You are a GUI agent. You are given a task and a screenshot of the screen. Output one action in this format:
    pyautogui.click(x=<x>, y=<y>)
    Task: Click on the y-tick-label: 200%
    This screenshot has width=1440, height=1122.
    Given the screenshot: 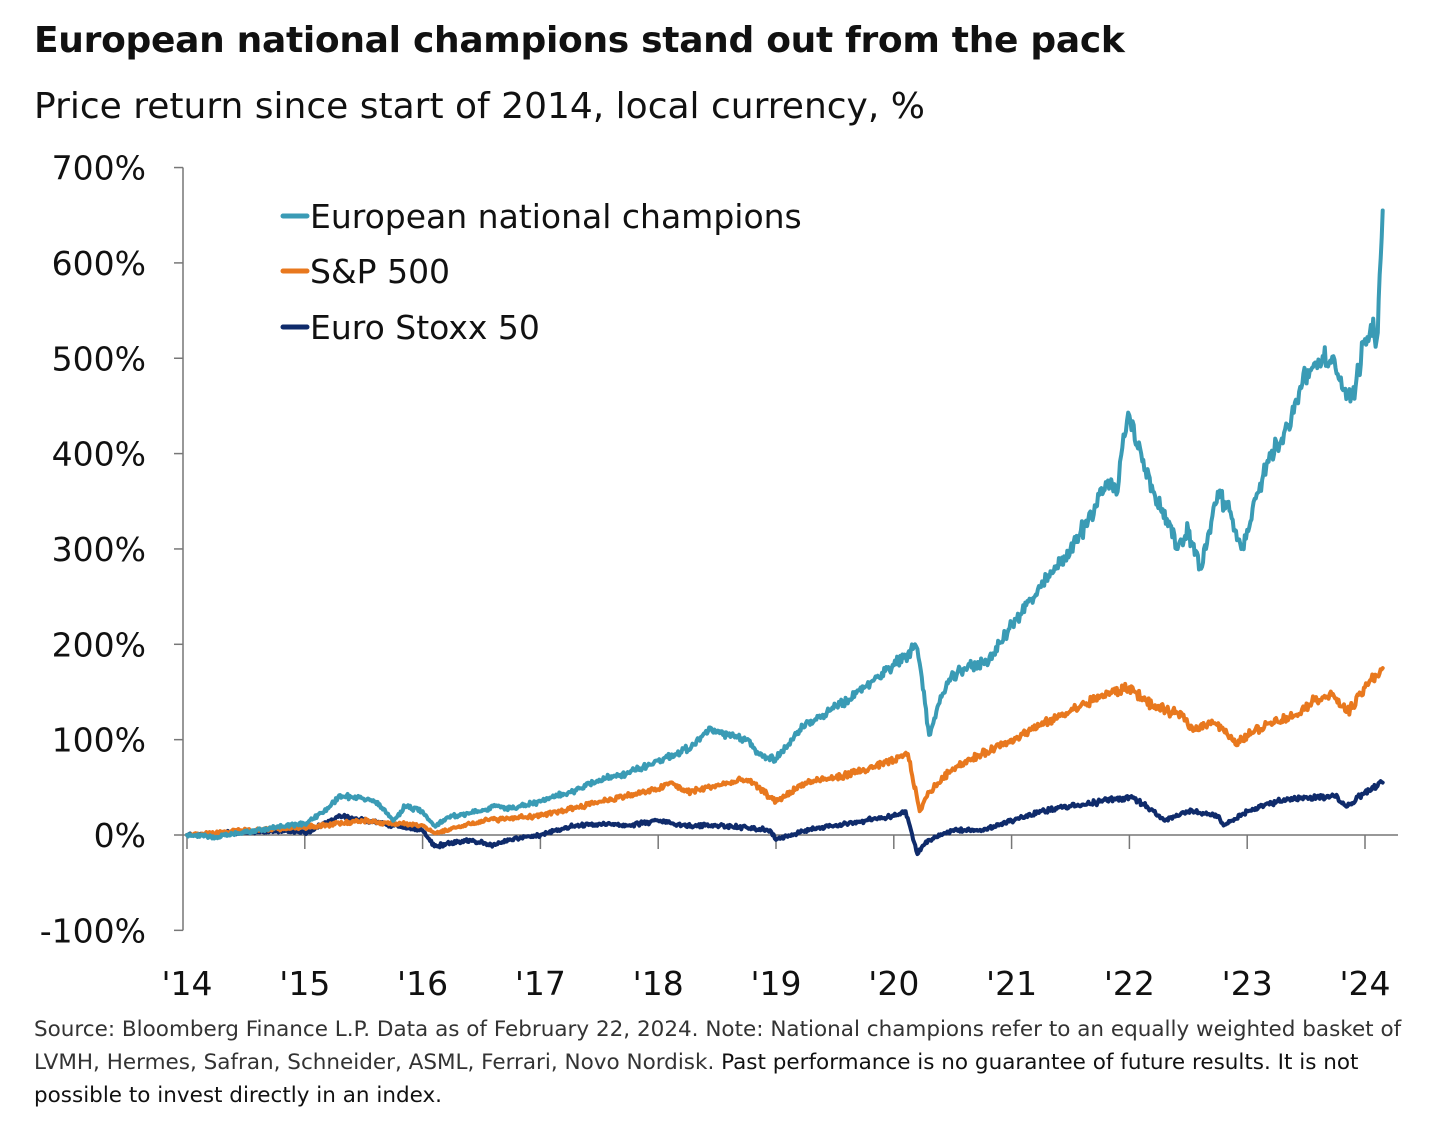 What is the action you would take?
    pyautogui.click(x=99, y=644)
    